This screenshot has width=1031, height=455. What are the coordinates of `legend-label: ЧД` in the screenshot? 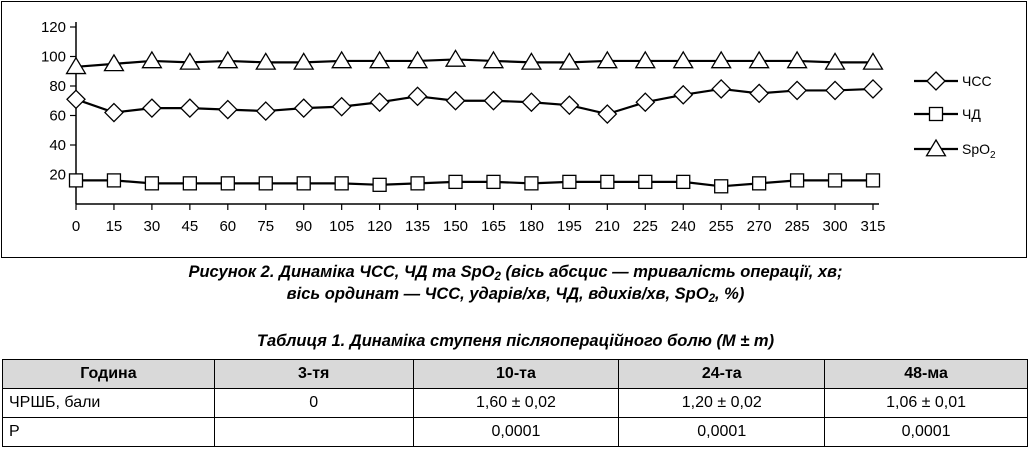 It's located at (971, 114).